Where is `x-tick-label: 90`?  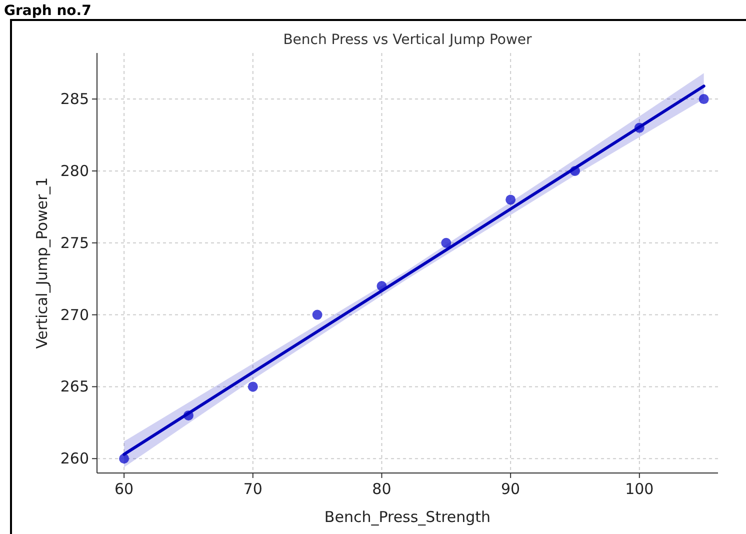
x-tick-label: 90 is located at coordinates (510, 489).